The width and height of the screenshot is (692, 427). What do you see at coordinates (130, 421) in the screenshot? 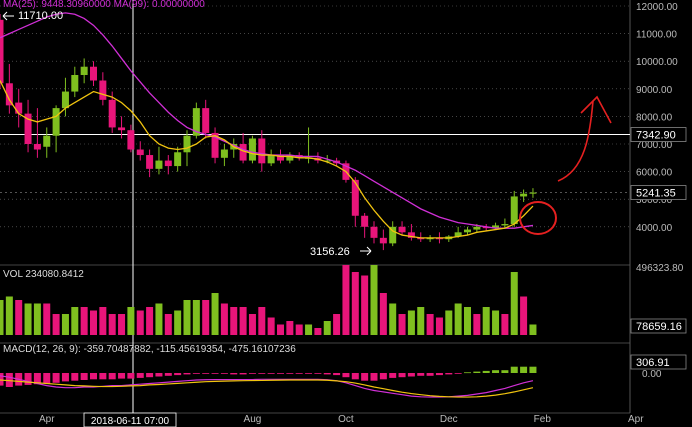
I see `crosshair-time-label: 2018-06-11 07:00` at bounding box center [130, 421].